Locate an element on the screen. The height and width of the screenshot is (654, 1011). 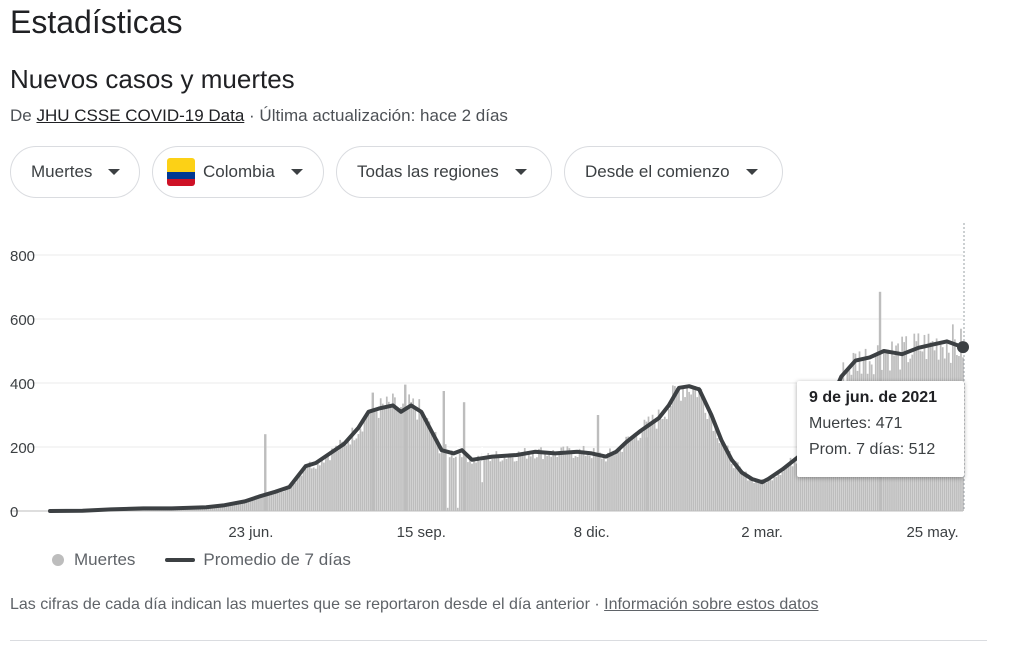
metric-dropdown-label: Muertes is located at coordinates (62, 171).